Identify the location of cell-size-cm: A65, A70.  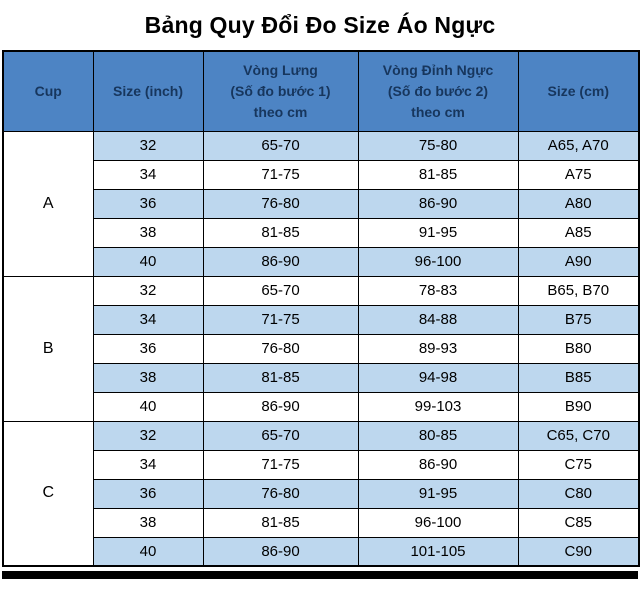
(578, 145).